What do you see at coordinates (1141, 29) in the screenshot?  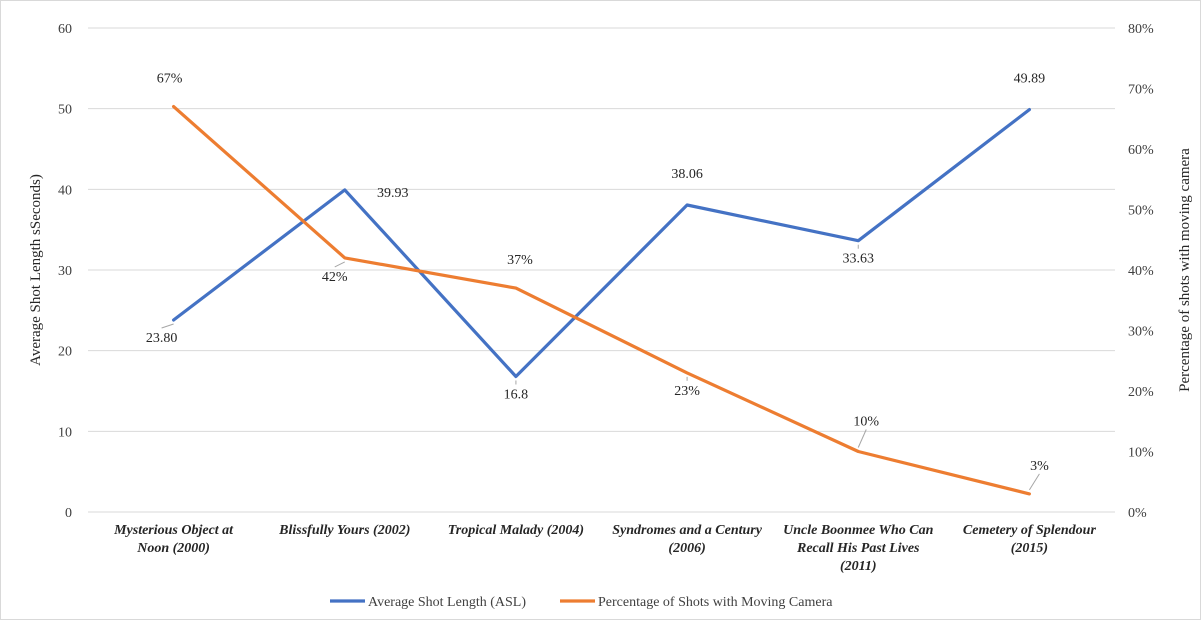 I see `y2-tick-label: 80%` at bounding box center [1141, 29].